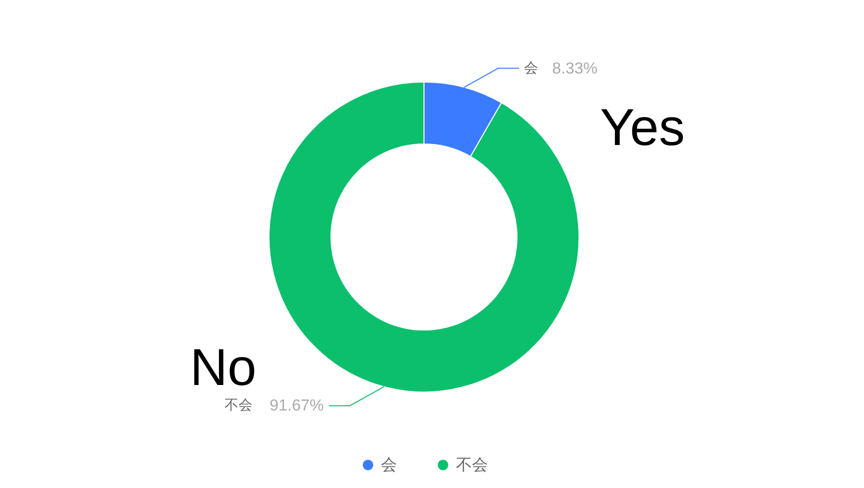 The width and height of the screenshot is (864, 488). What do you see at coordinates (389, 465) in the screenshot?
I see `legend-label: 会` at bounding box center [389, 465].